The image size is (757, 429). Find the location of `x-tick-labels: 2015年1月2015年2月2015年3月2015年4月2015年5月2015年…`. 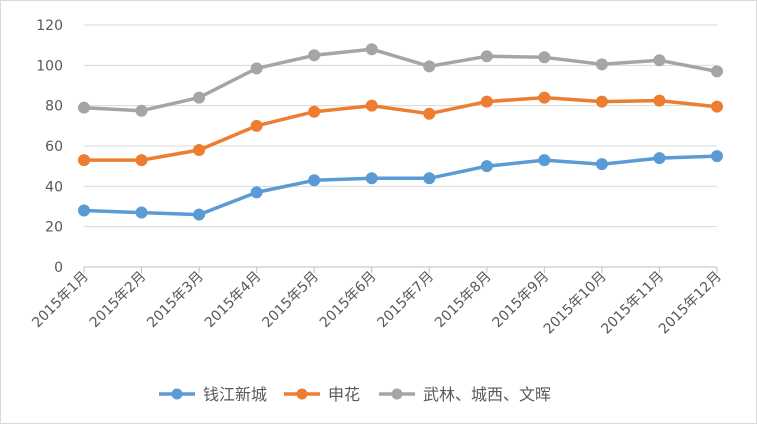

x-tick-labels: 2015年1月2015年2月2015年3月2015年4月2015年5月2015年… is located at coordinates (377, 303).